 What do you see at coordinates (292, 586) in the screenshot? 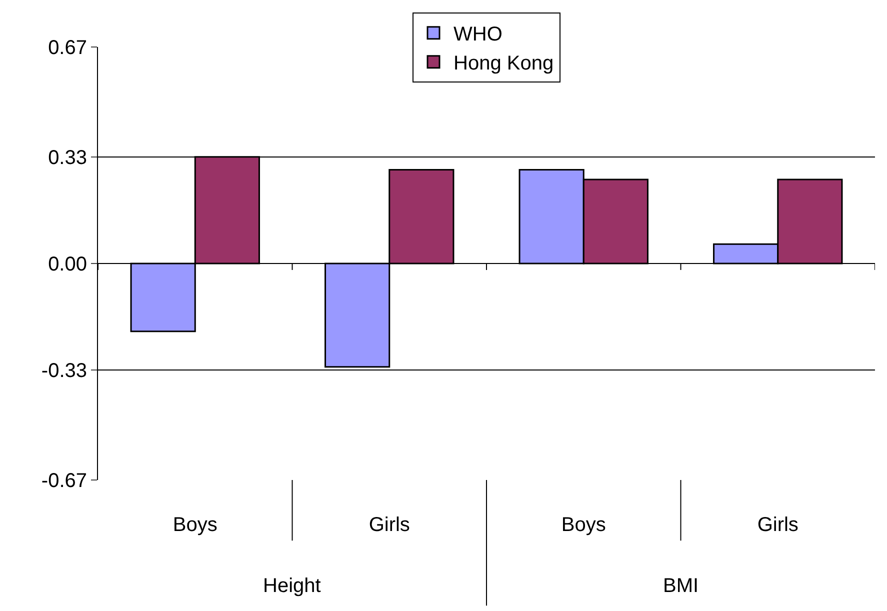
I see `text: Height` at bounding box center [292, 586].